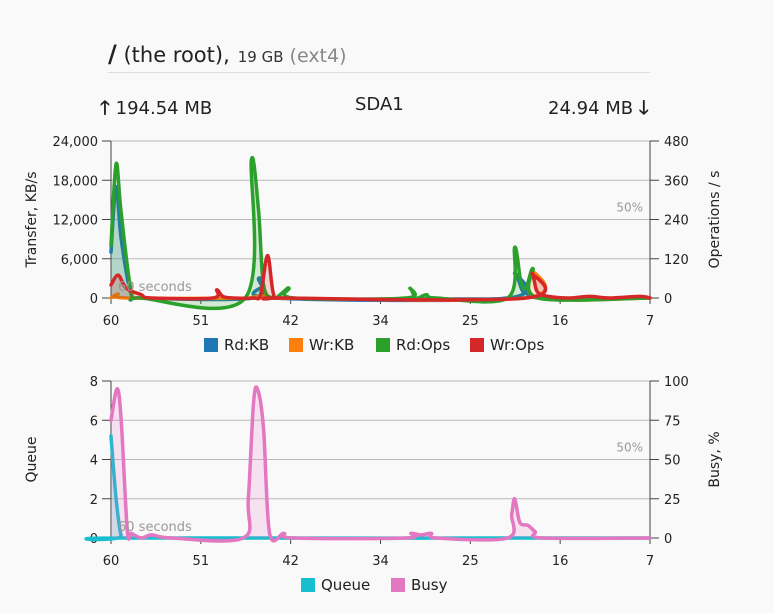  I want to click on arrow-down-icon: 🡓, so click(643, 108).